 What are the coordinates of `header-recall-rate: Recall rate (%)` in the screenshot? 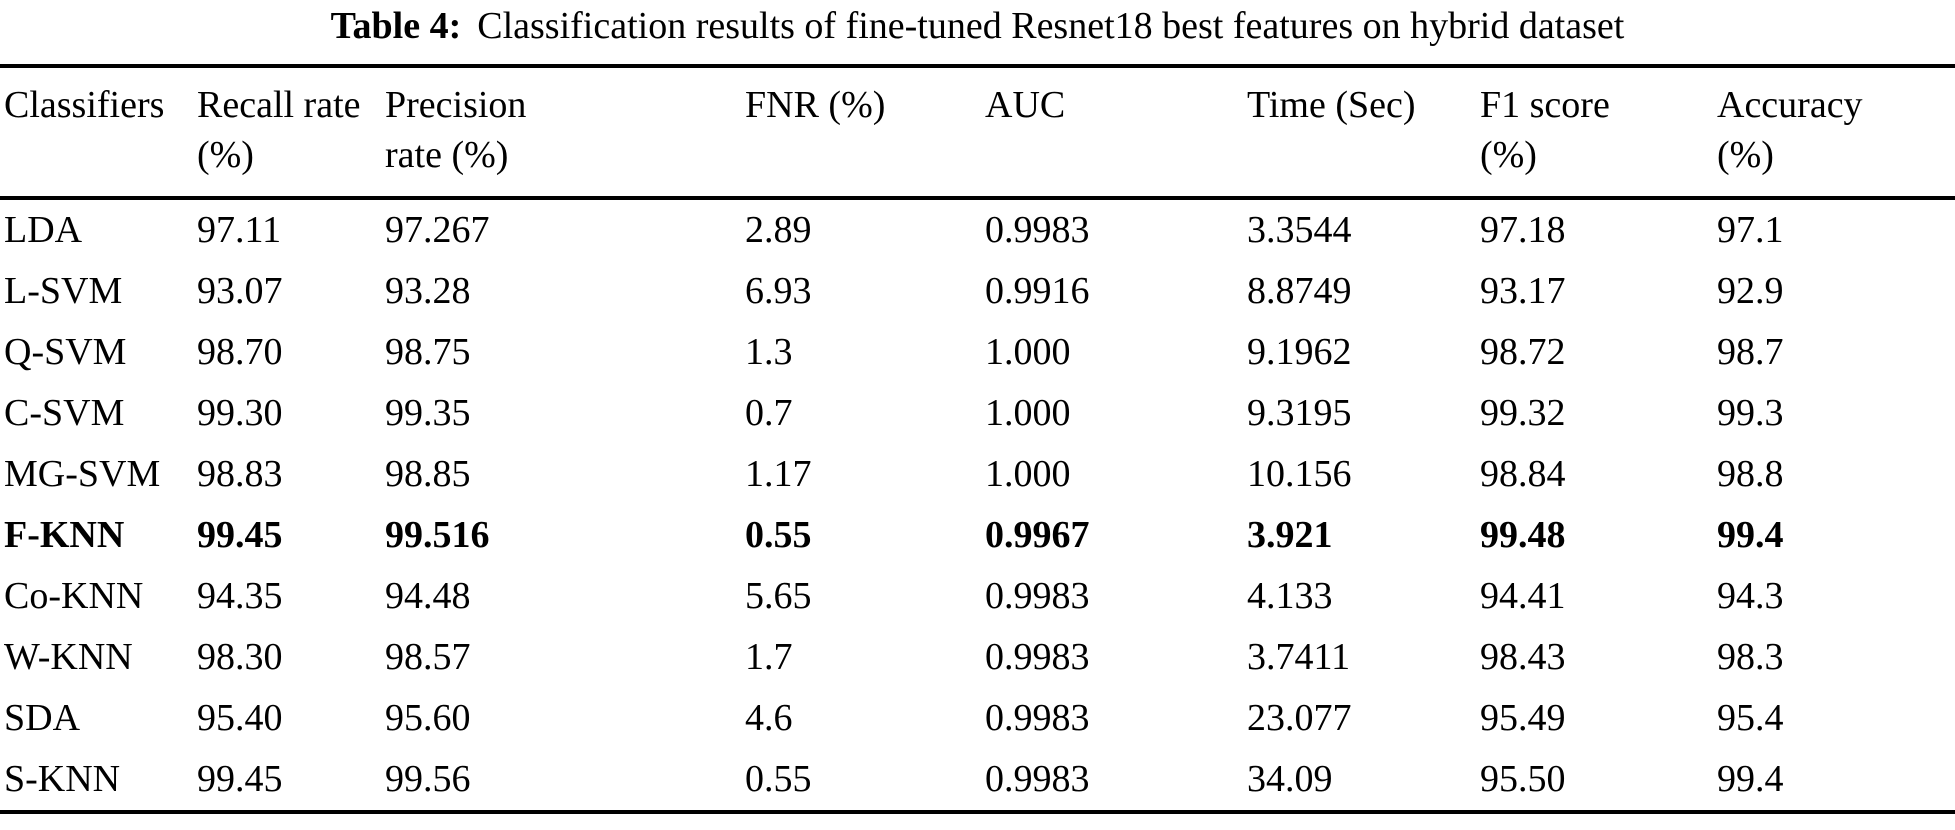 It's located at (279, 130).